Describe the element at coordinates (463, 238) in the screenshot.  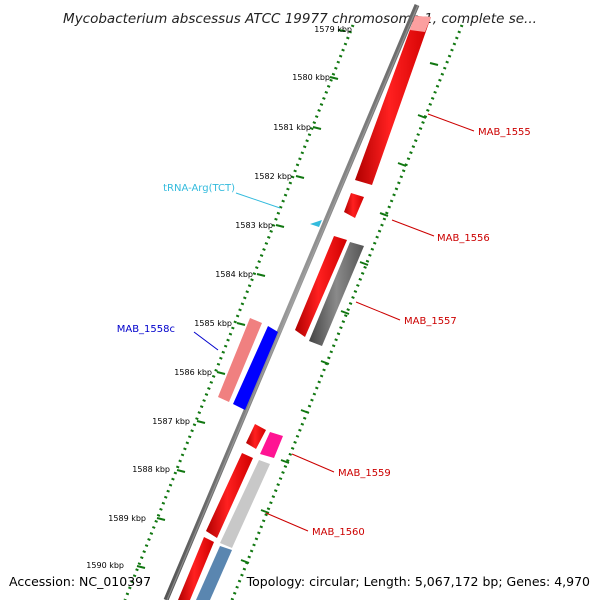
I see `mab-1556-label: MAB_1556` at that location.